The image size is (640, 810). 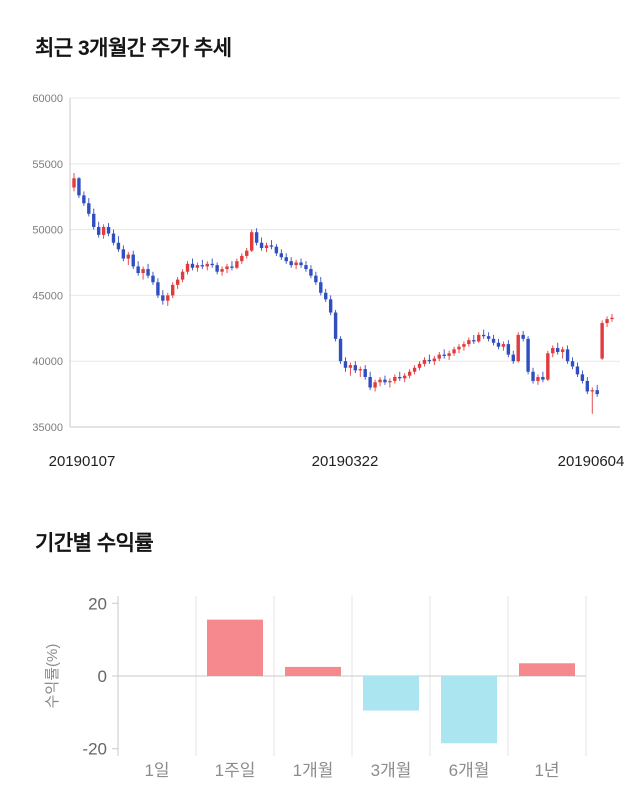 I want to click on svg-text: 20190604, so click(x=591, y=461).